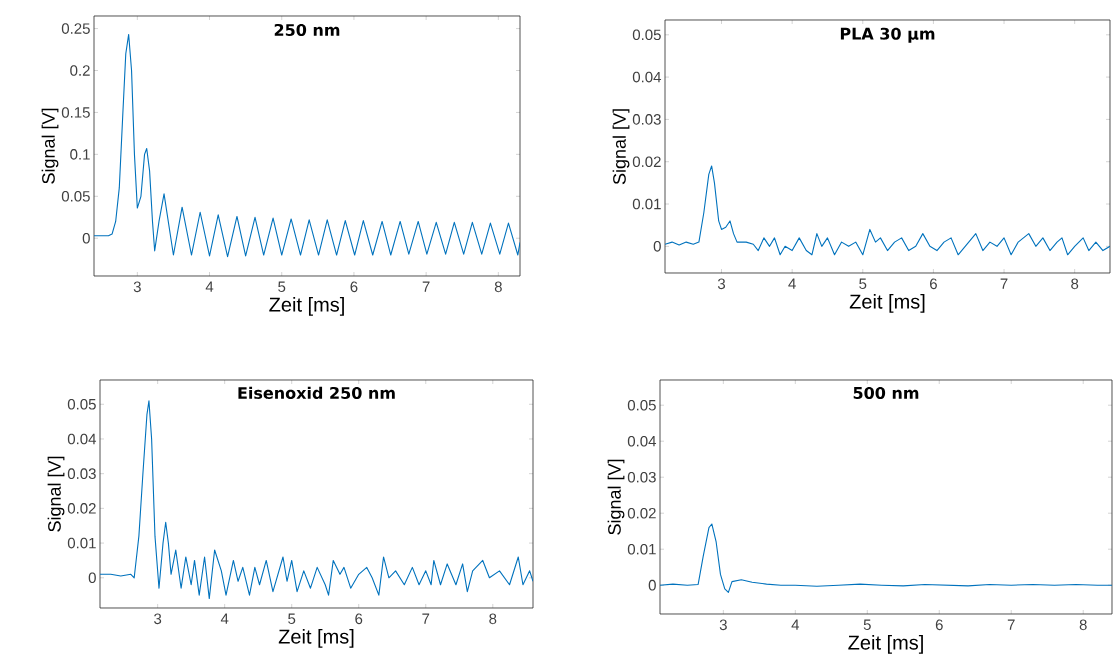 Image resolution: width=1114 pixels, height=671 pixels. Describe the element at coordinates (75, 28) in the screenshot. I see `y-tick-label: 0.25` at that location.